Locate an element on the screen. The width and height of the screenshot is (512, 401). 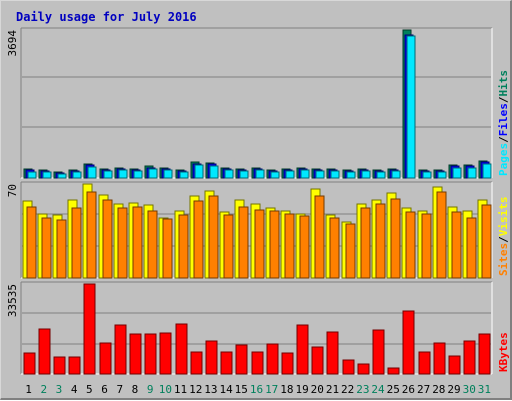
x-tick-label-day-23: 23 is located at coordinates (362, 389).